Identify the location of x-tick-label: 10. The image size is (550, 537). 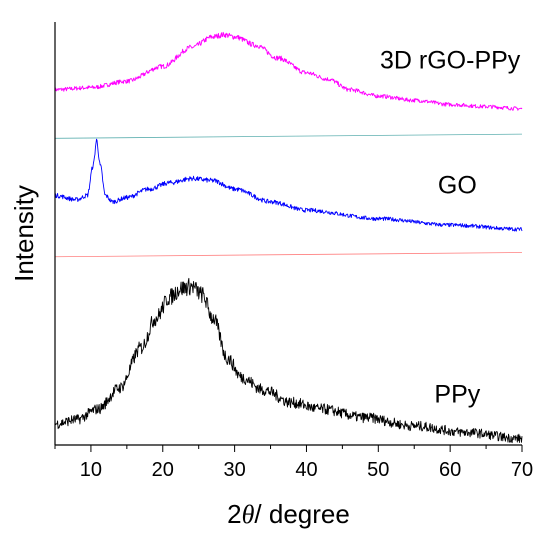
(91, 470).